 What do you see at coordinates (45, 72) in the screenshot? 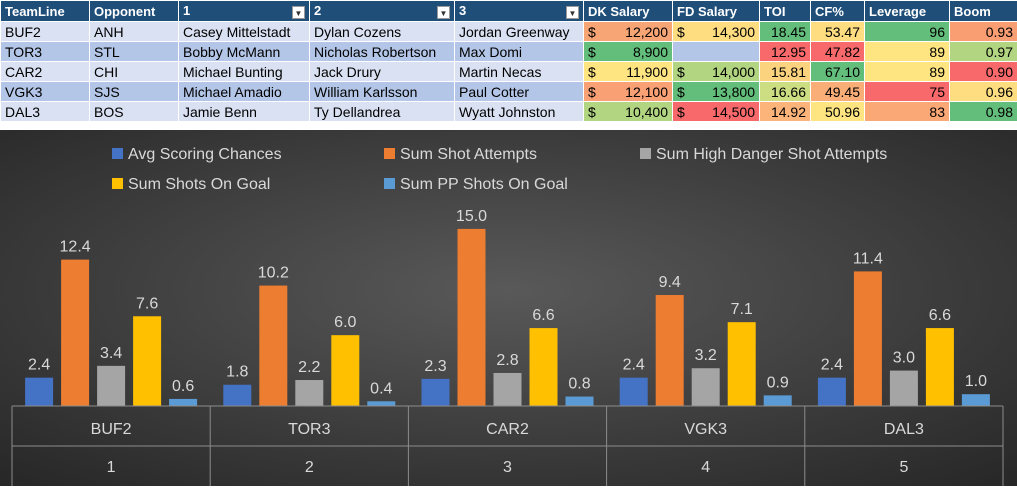
I see `cell-teamline: CAR2` at bounding box center [45, 72].